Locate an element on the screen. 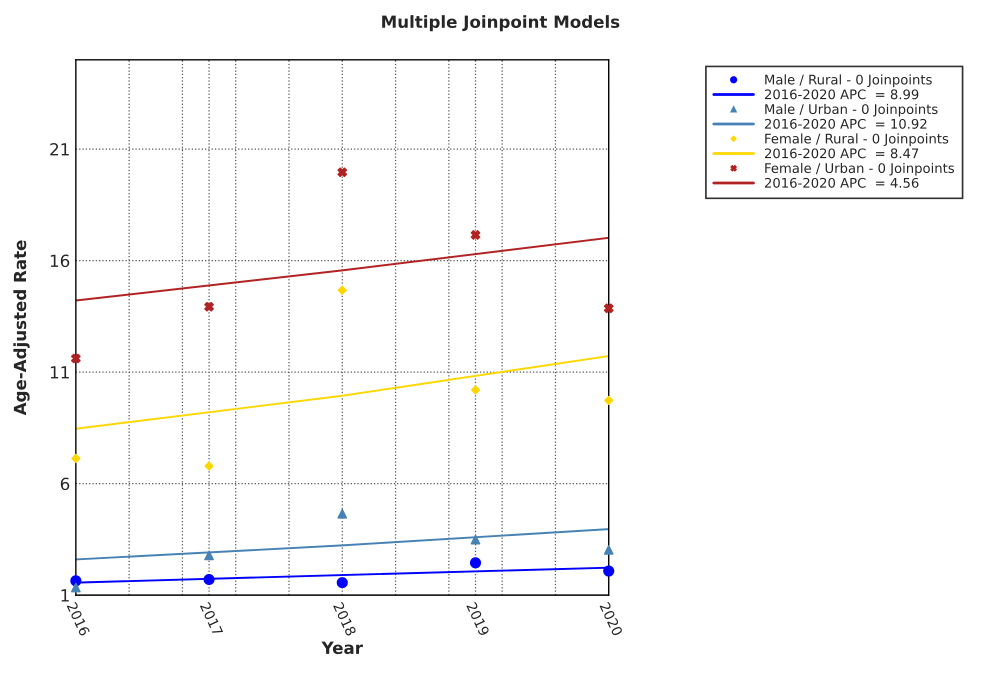 This screenshot has height=688, width=985. x-tick-label: 2019 is located at coordinates (478, 619).